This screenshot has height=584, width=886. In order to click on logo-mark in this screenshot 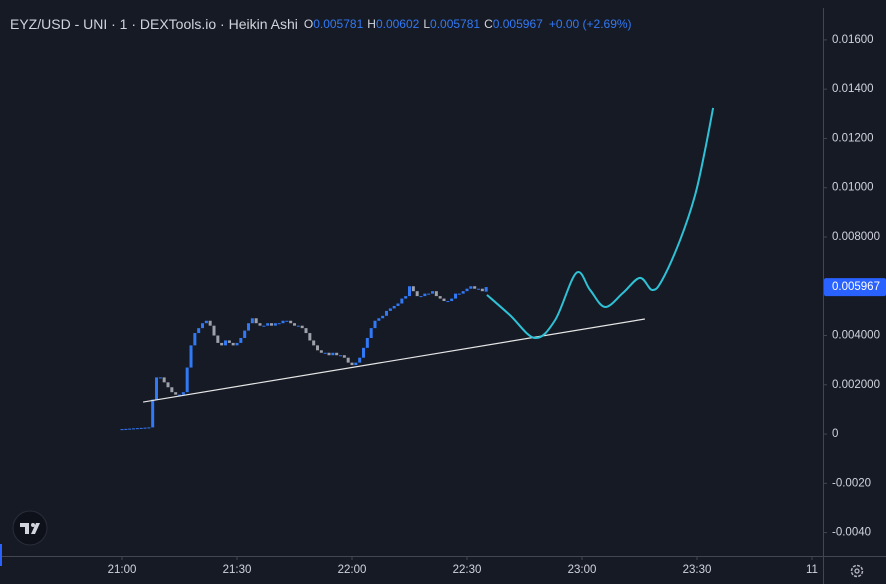, I will do `click(30, 528)`.